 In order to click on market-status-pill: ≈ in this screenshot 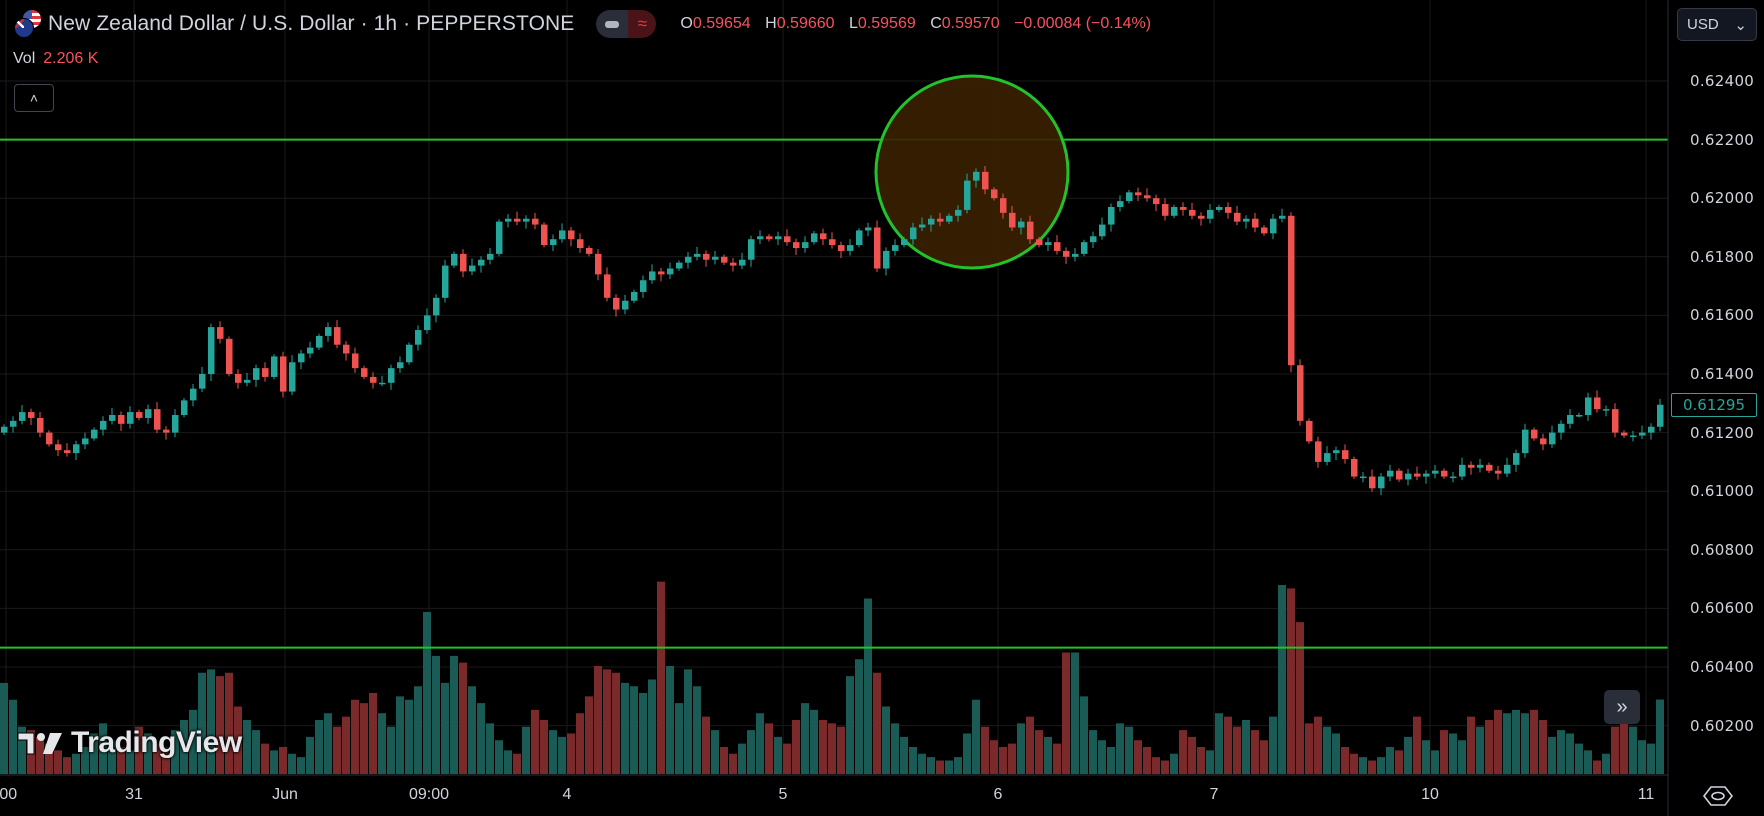, I will do `click(626, 24)`.